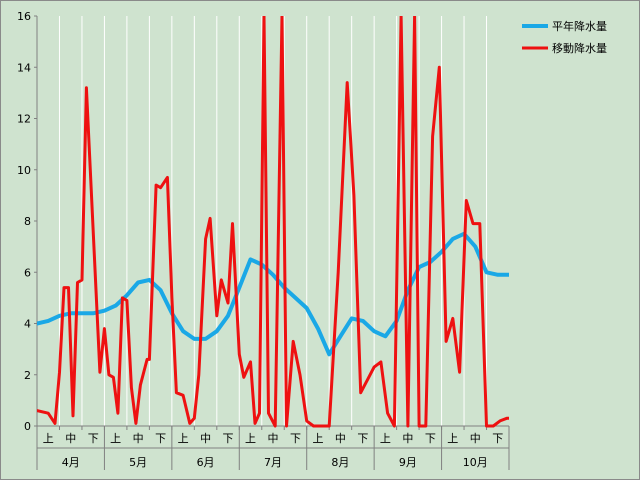  What do you see at coordinates (24, 119) in the screenshot?
I see `y-tick-label: 12` at bounding box center [24, 119].